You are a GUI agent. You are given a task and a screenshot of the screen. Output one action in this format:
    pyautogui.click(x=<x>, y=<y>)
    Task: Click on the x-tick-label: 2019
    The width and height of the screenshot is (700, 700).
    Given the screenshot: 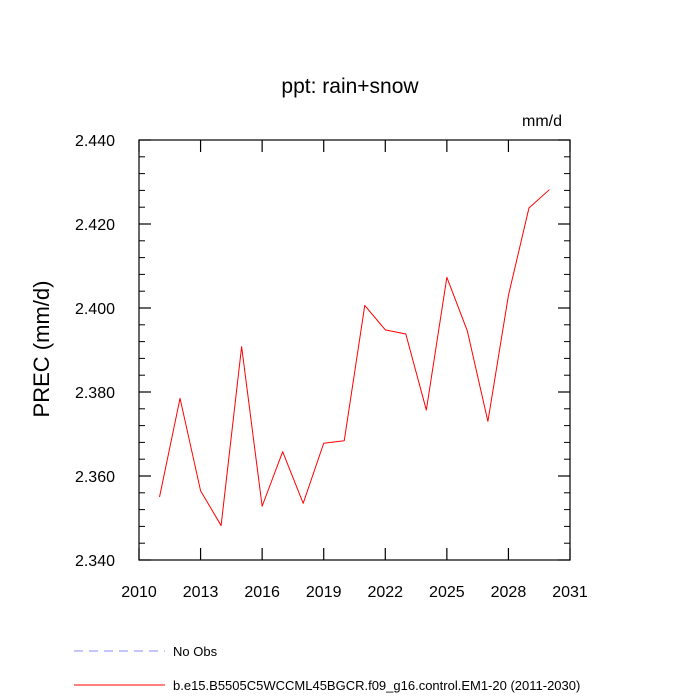 What is the action you would take?
    pyautogui.click(x=324, y=592)
    